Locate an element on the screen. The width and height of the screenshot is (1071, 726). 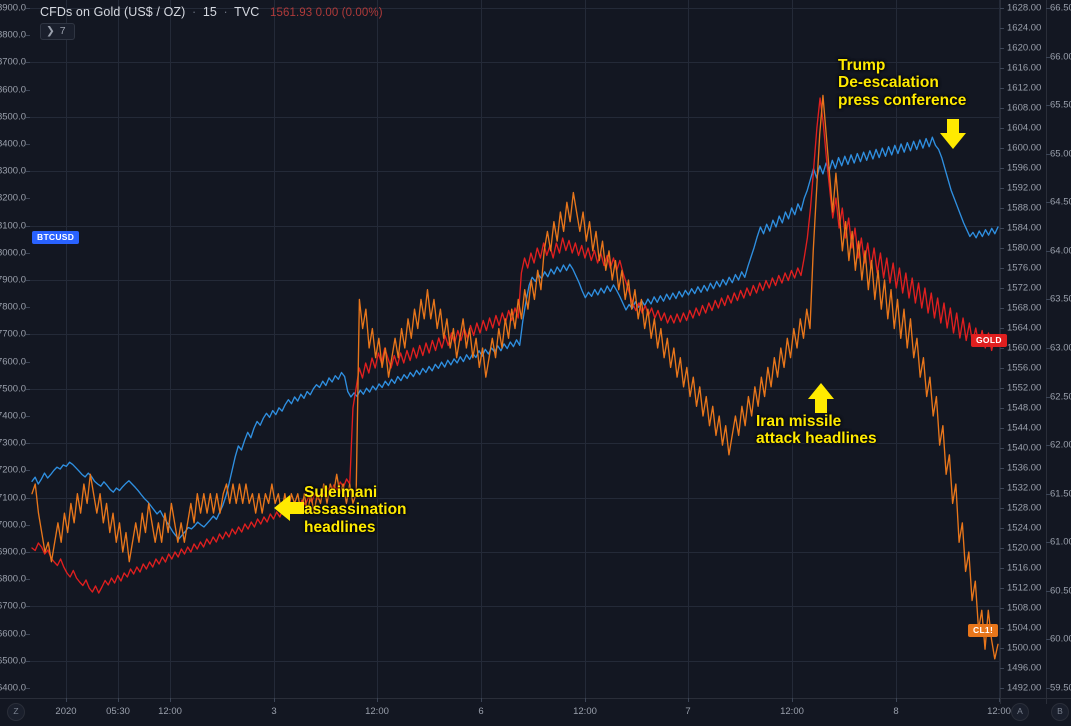
axis-tick-label: 1580.00 is located at coordinates (1024, 248).